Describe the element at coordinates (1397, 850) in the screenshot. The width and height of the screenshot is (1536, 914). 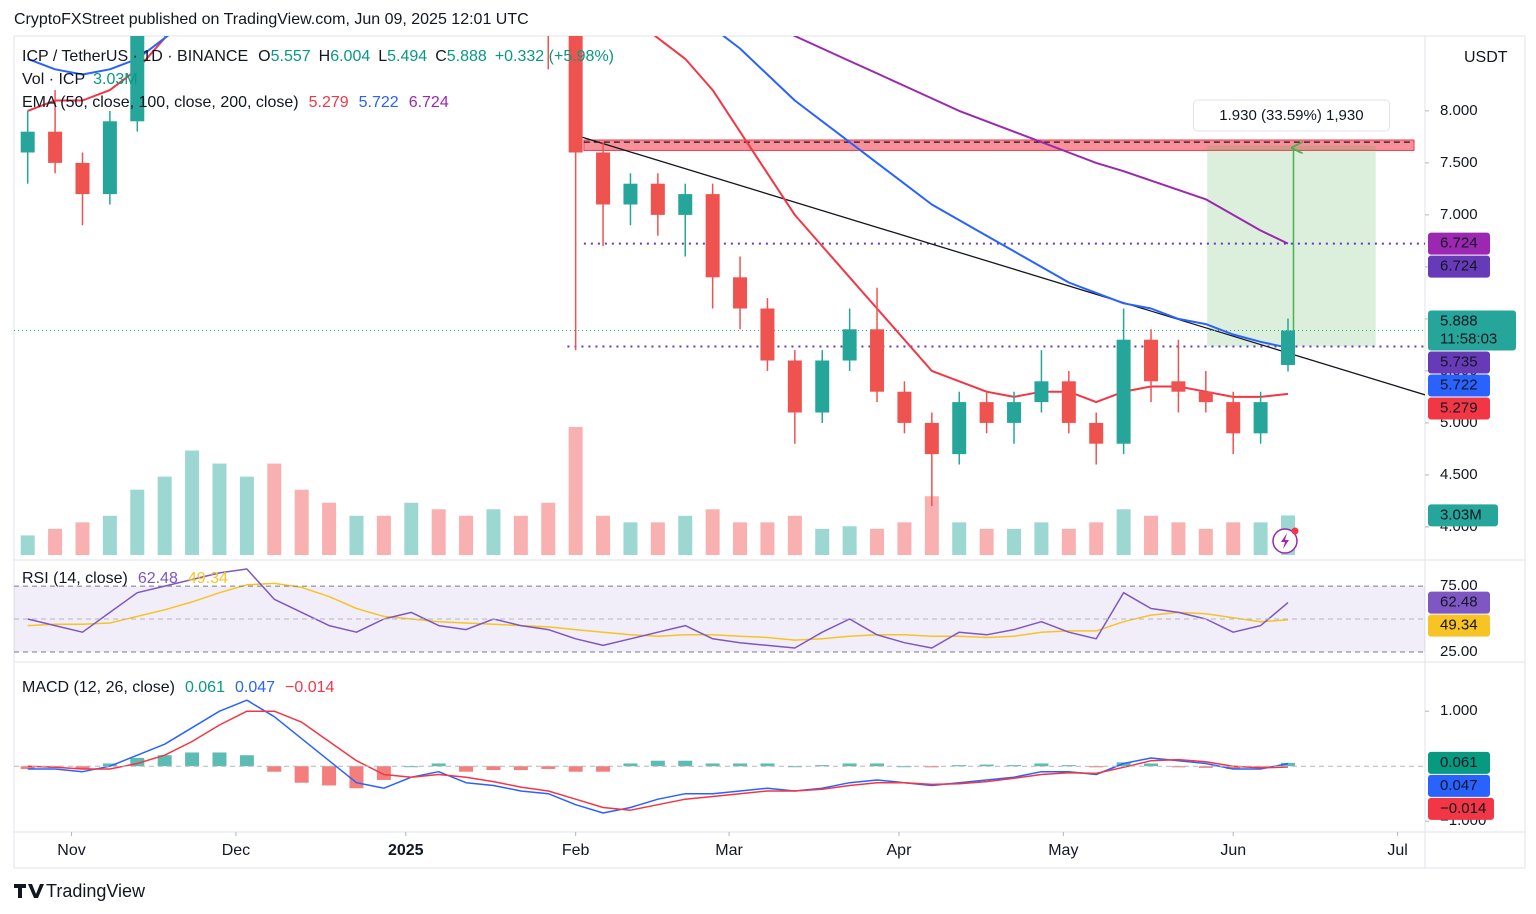
I see `x-tick-label: Jul` at that location.